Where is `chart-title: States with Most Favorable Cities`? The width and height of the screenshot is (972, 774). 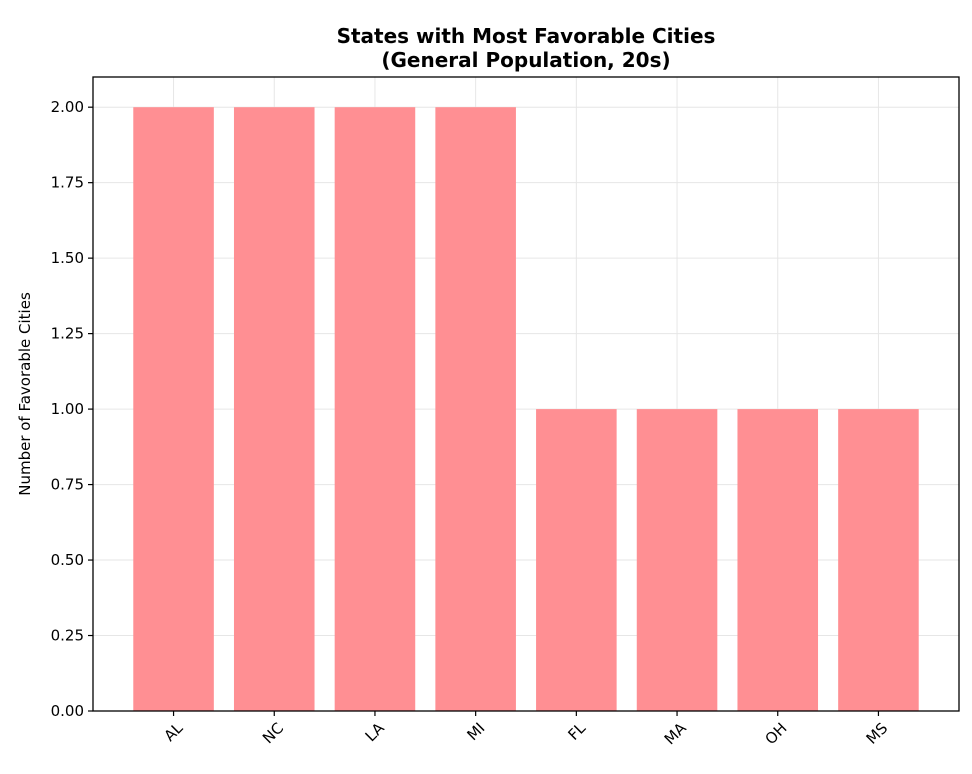 chart-title: States with Most Favorable Cities is located at coordinates (526, 36).